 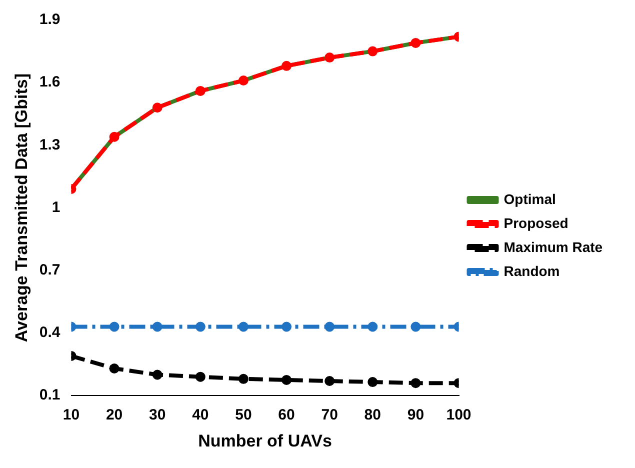 What do you see at coordinates (553, 246) in the screenshot?
I see `legend-label: Maximum Rate` at bounding box center [553, 246].